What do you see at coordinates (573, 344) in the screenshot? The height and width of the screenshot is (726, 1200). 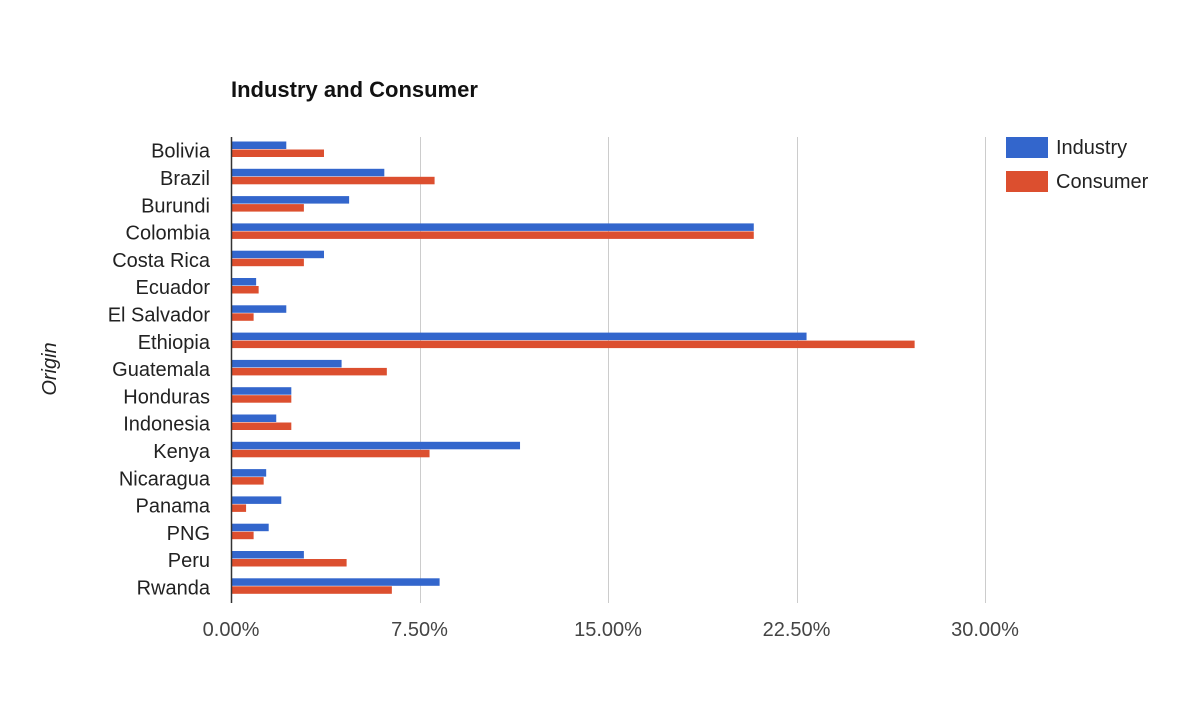 I see `bar-consumer-ethiopia` at bounding box center [573, 344].